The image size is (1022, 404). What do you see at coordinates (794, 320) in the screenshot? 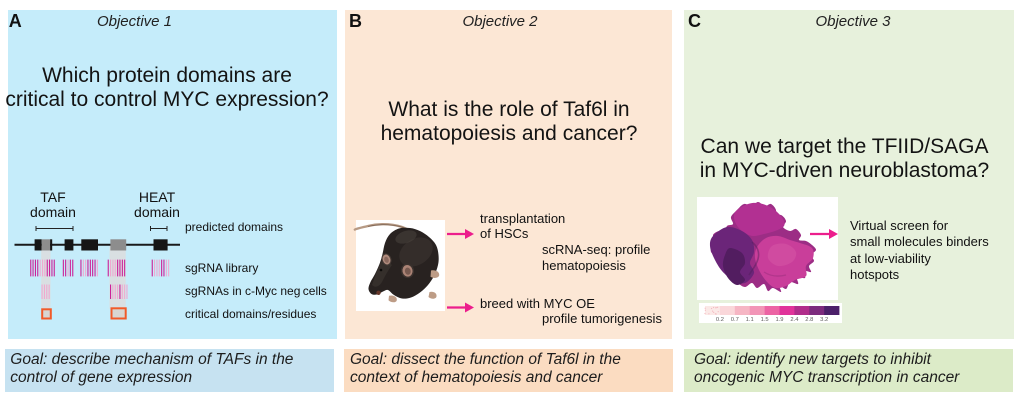
I see `svg-text: 2.4` at bounding box center [794, 320].